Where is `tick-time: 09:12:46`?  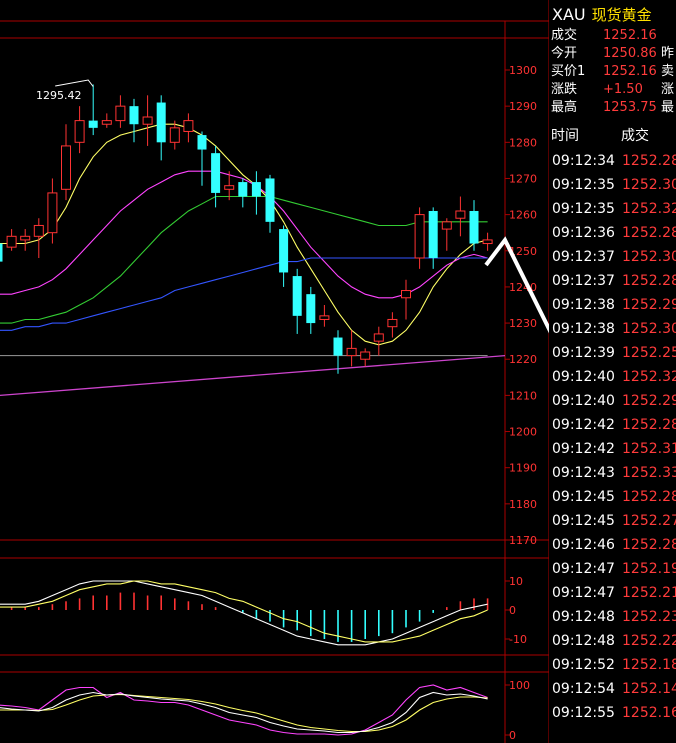
tick-time: 09:12:46 is located at coordinates (583, 545).